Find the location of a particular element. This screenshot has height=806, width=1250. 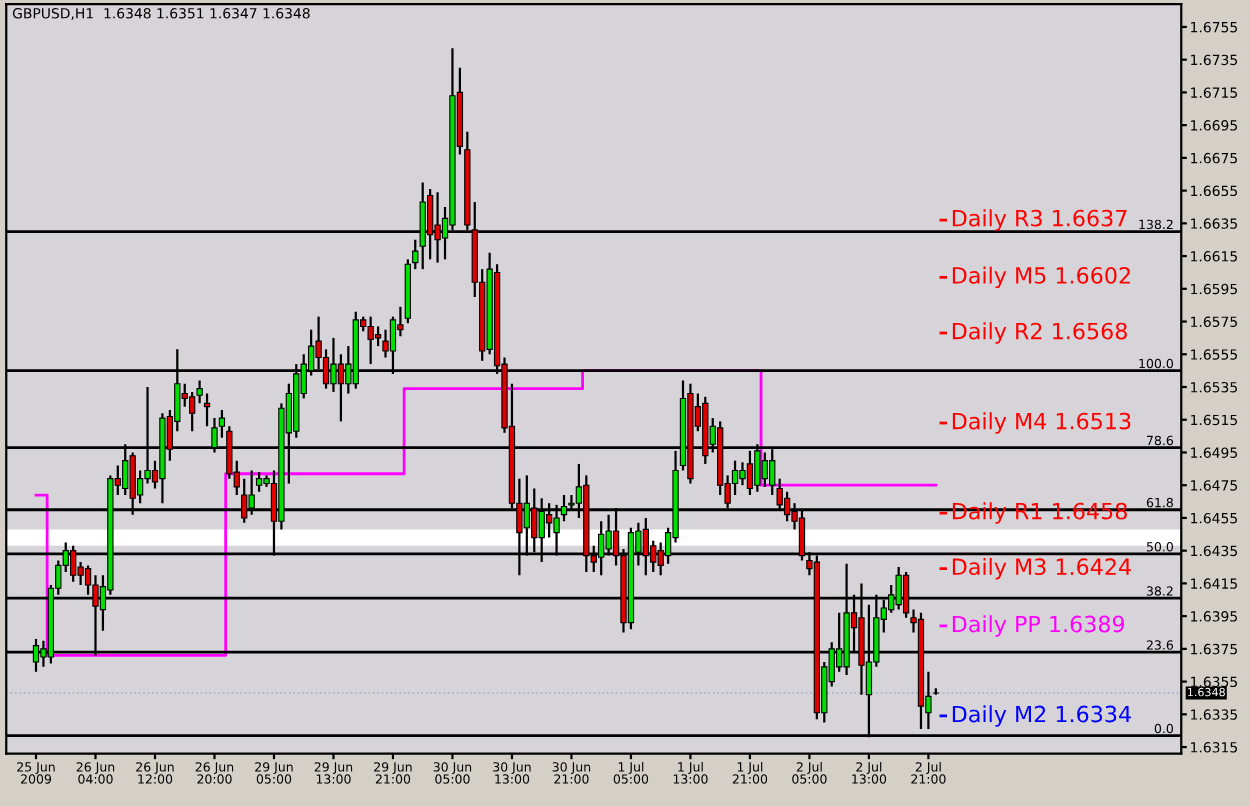

ref-line-label: Daily R2 1.6568 is located at coordinates (1039, 333).